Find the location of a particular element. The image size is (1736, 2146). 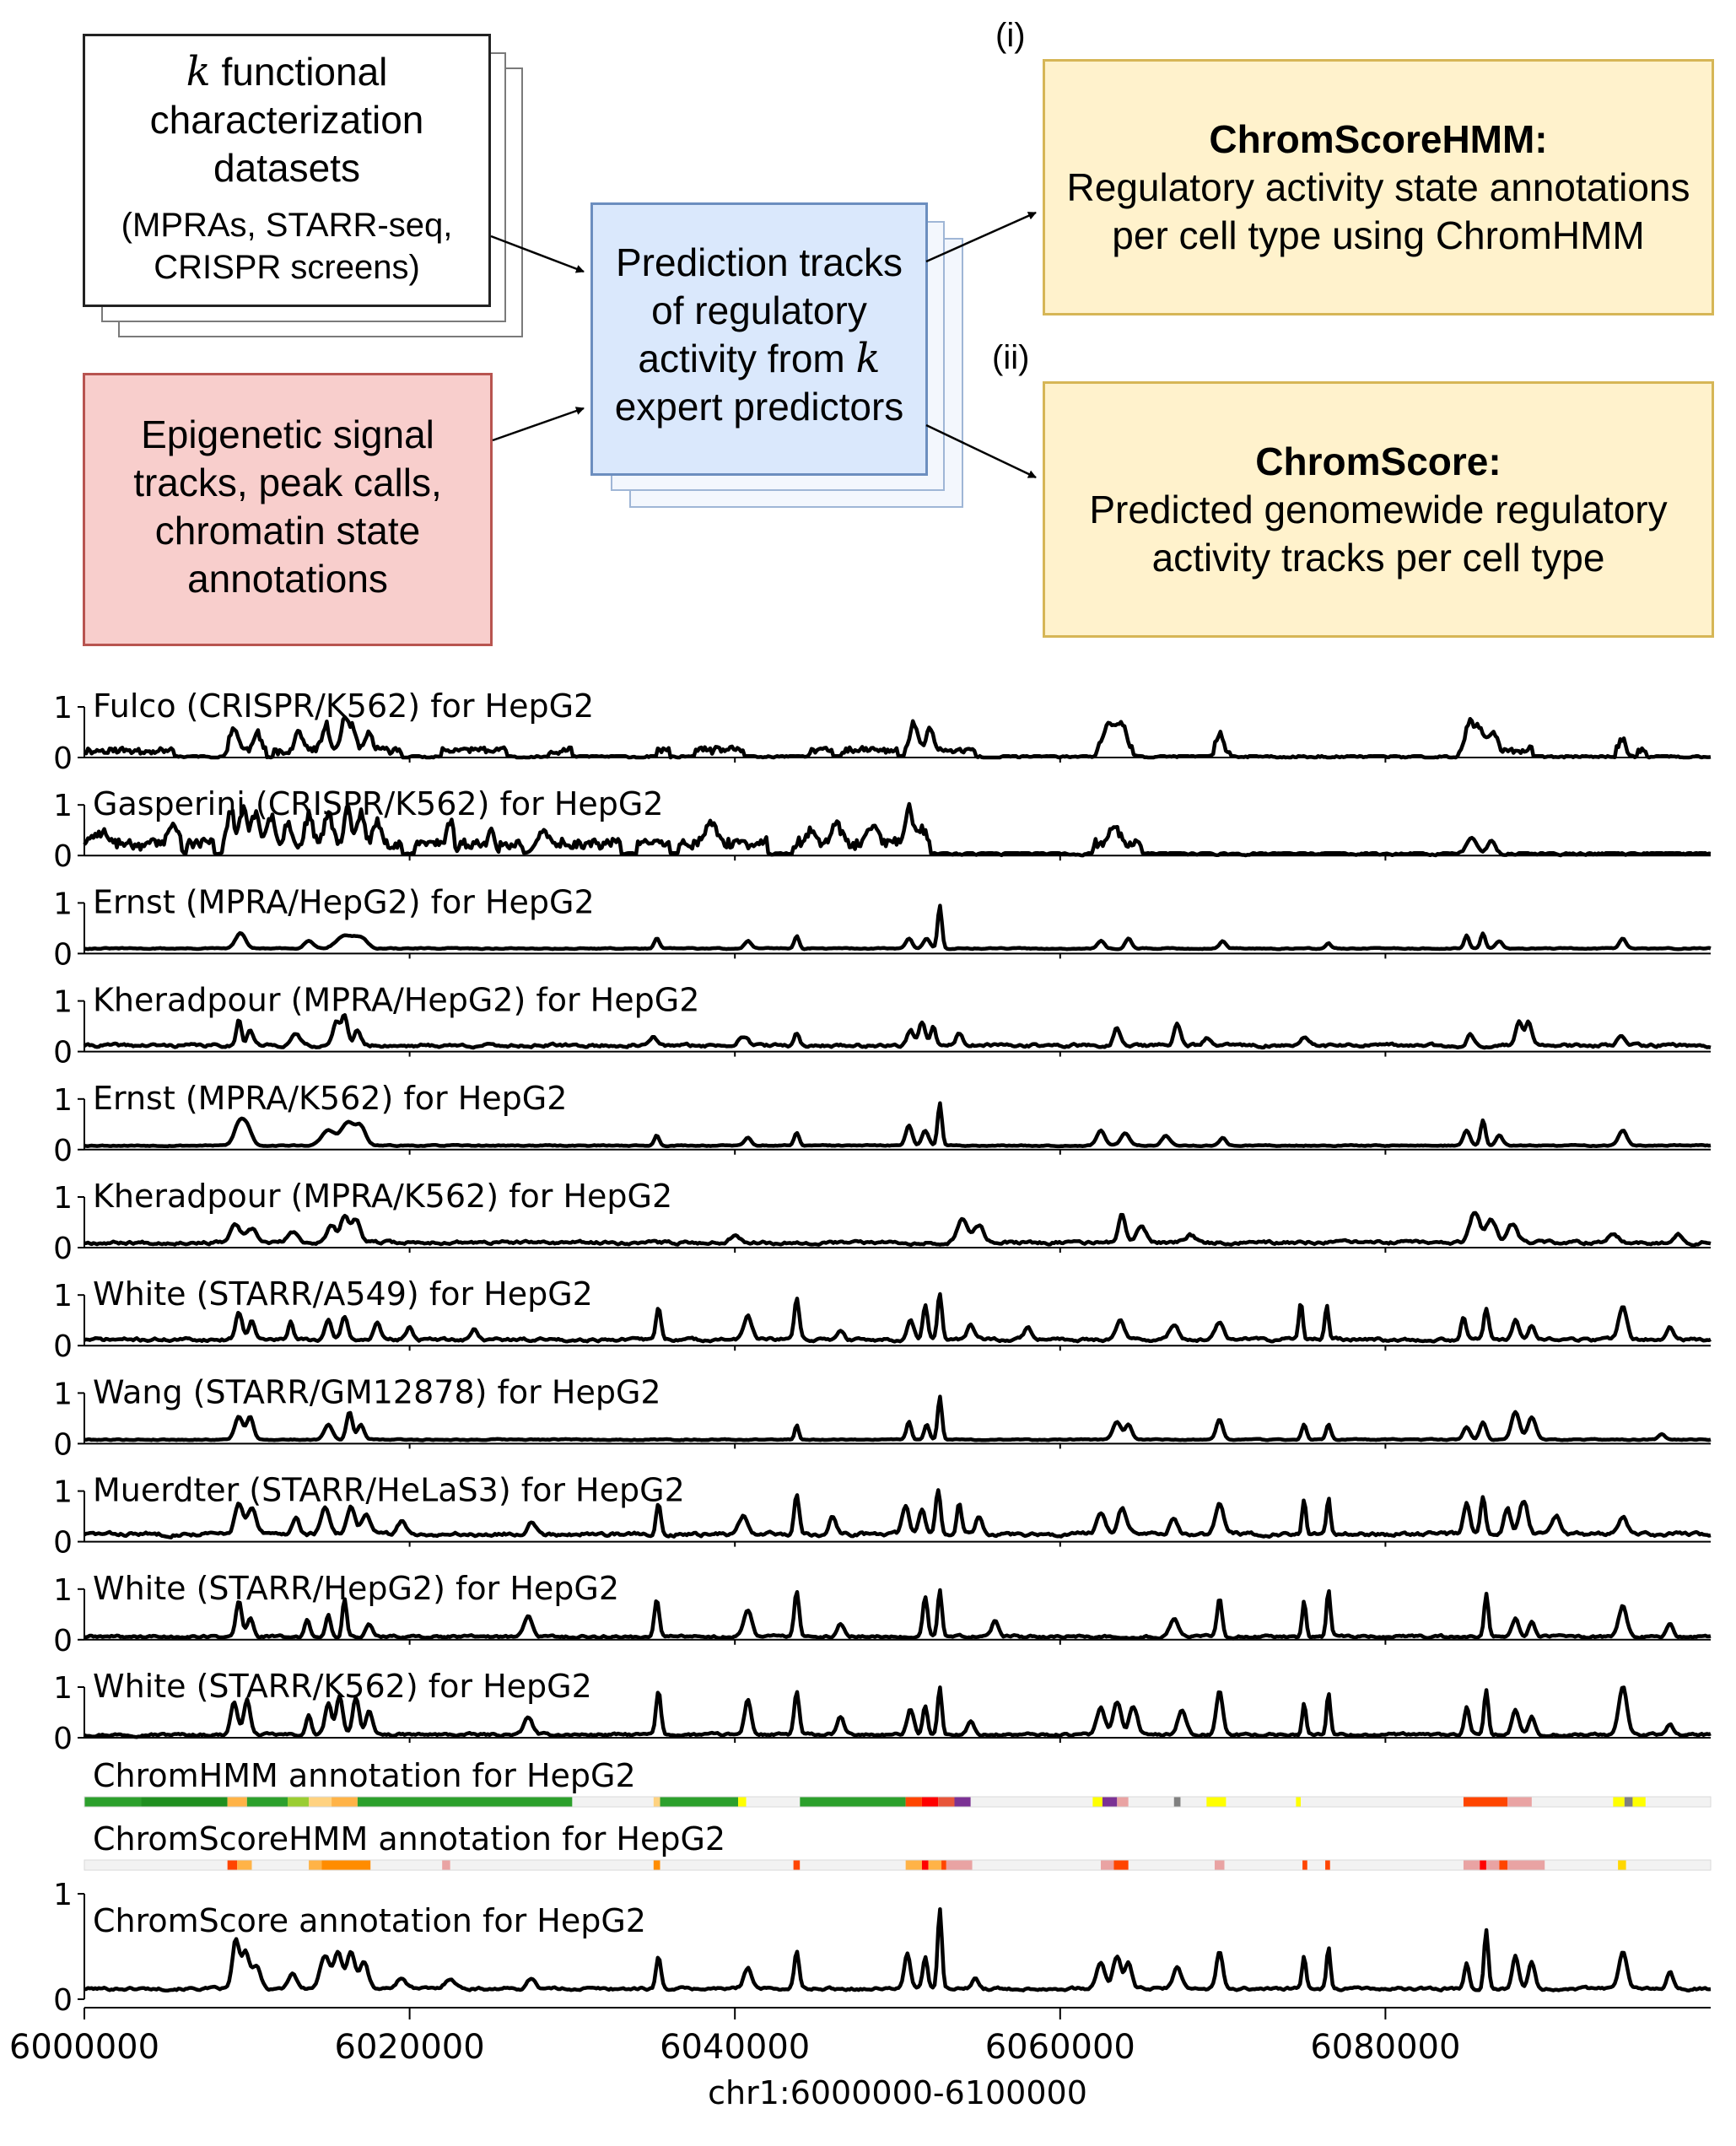

track-title-0: Fulco (CRISPR/K562) for HepG2 is located at coordinates (344, 706).